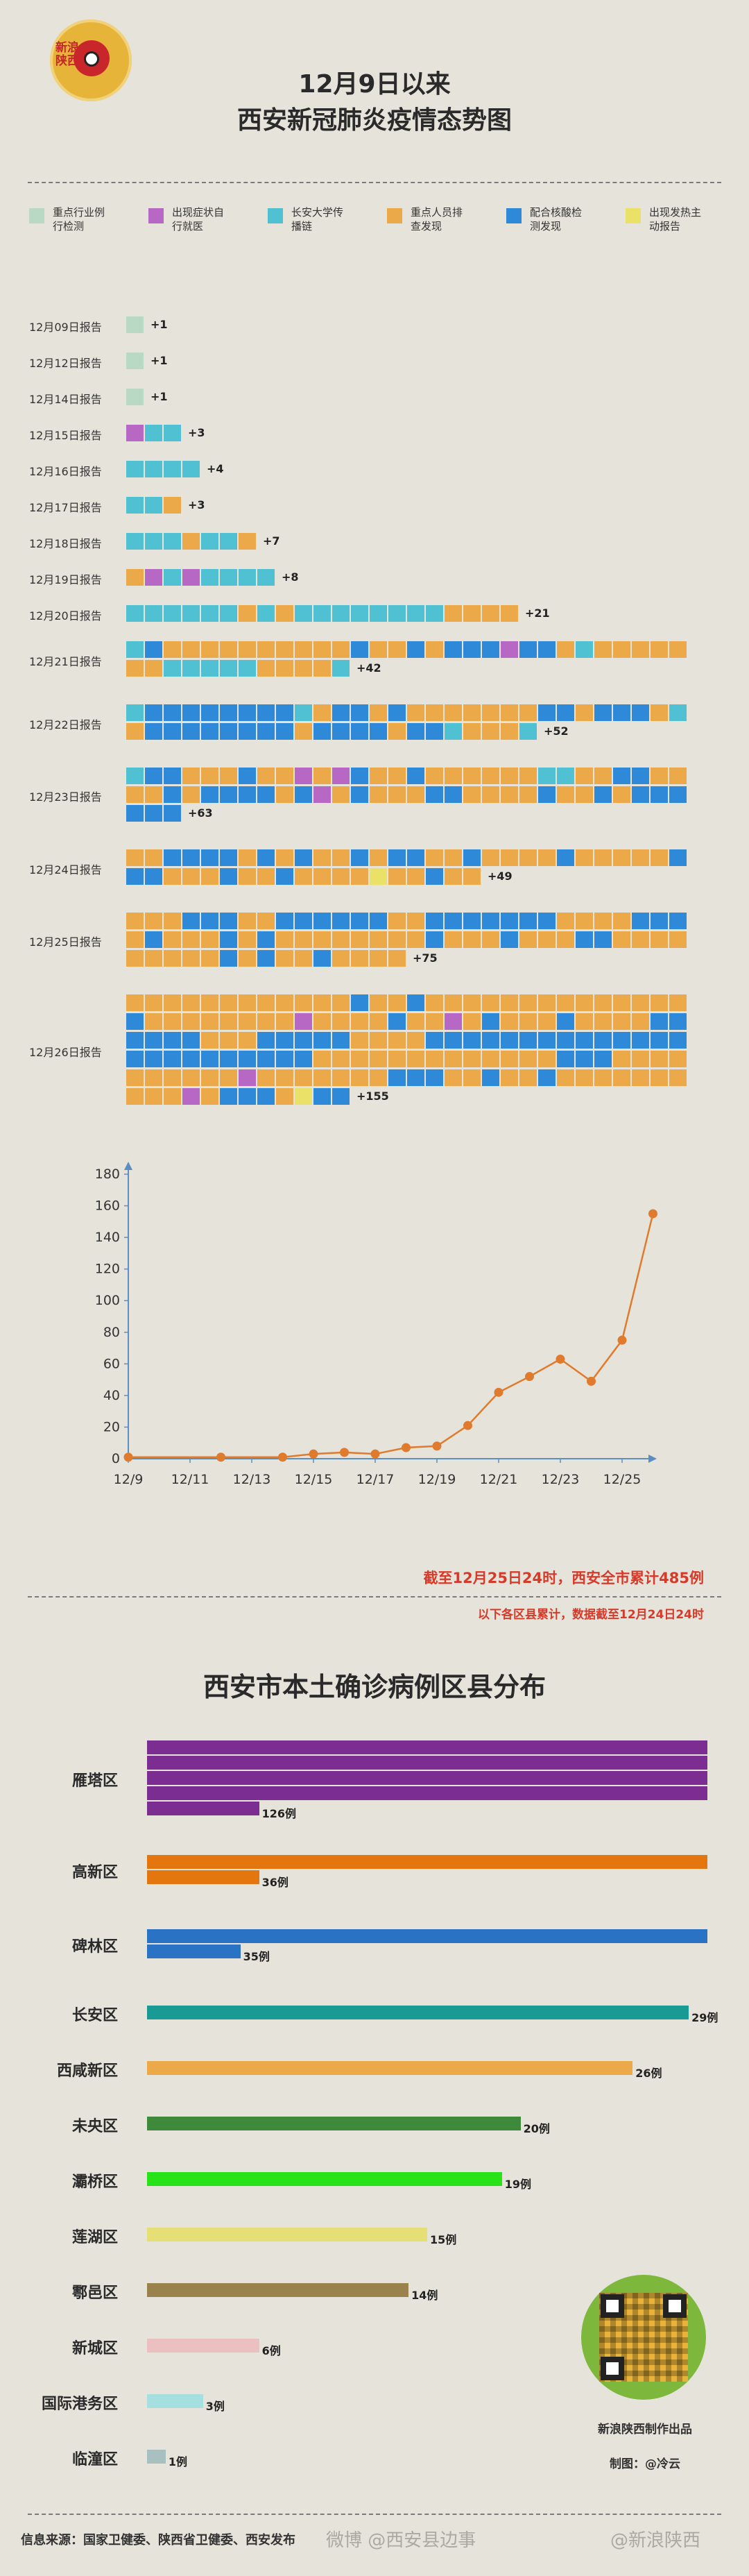  I want to click on author-credit: 制图：@冷云, so click(645, 2464).